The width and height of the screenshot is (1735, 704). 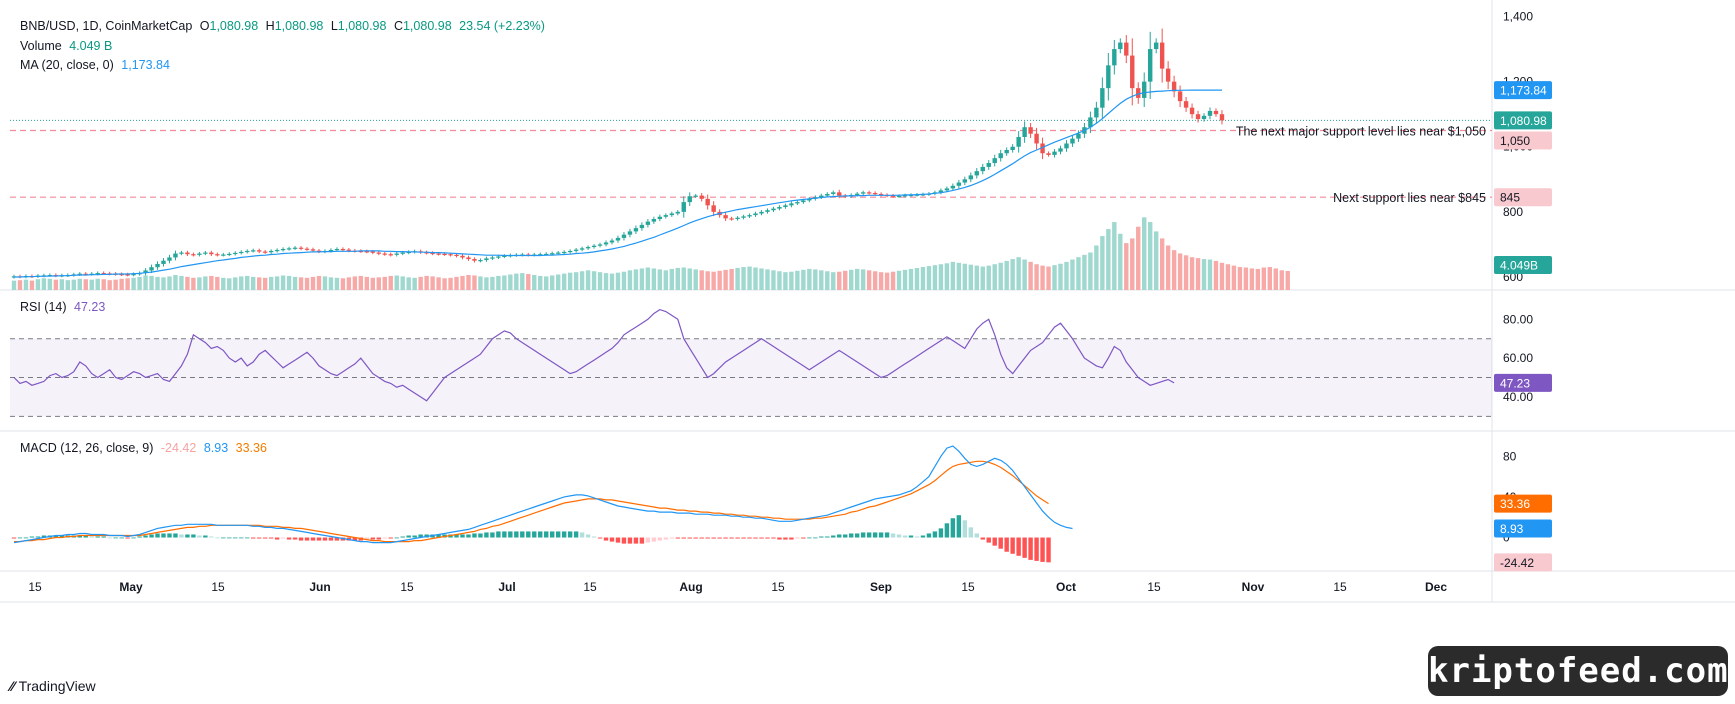 I want to click on open-label: O, so click(x=204, y=26).